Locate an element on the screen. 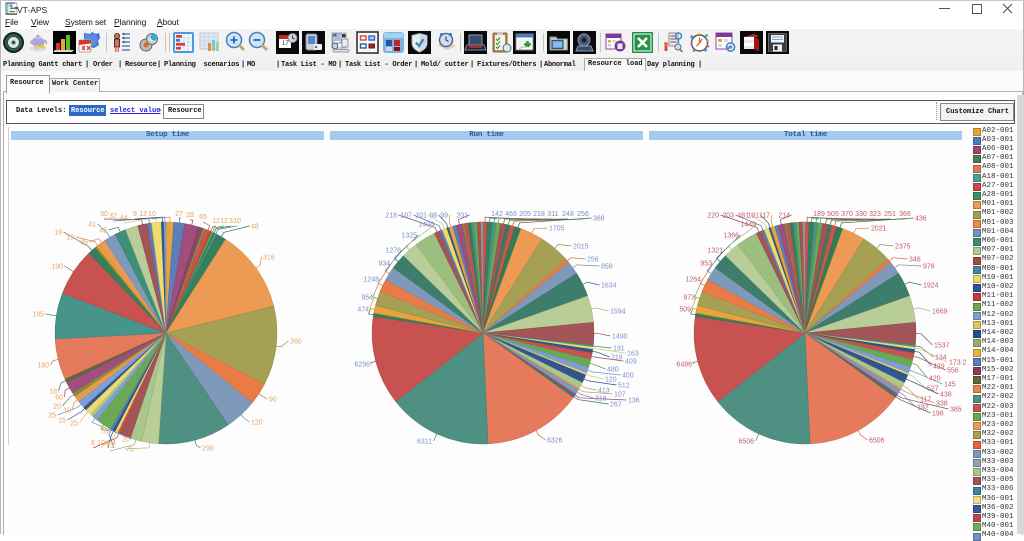 Image resolution: width=1024 pixels, height=541 pixels. svg-text: 205 is located at coordinates (525, 214).